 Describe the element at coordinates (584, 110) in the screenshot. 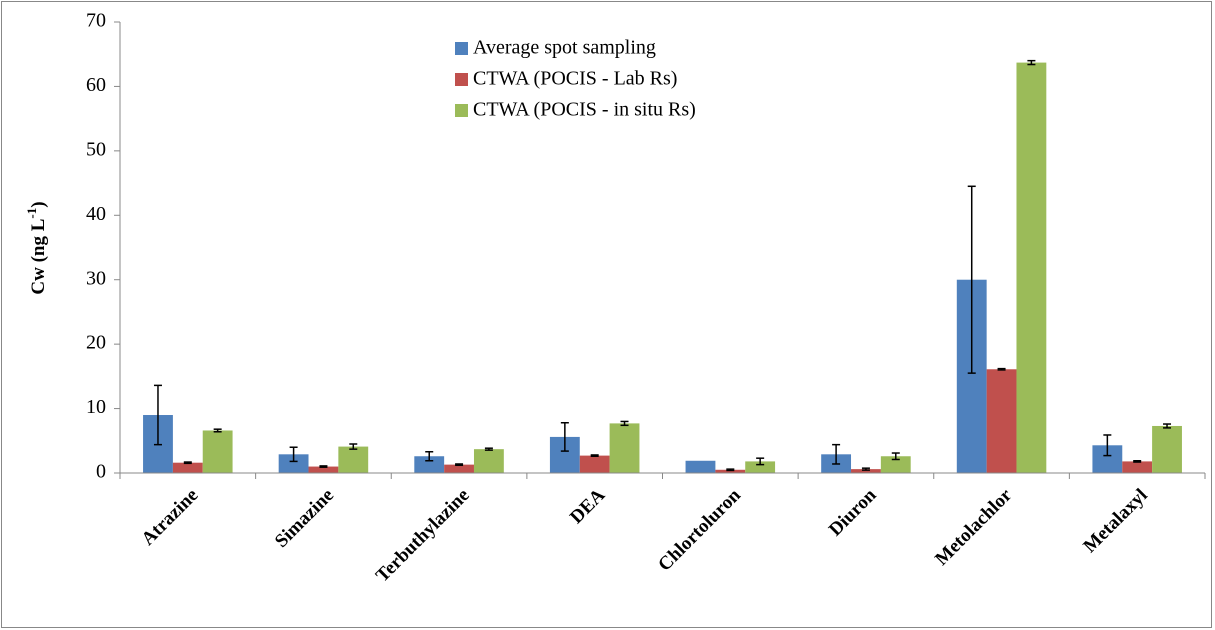

I see `legend-label: CTWA (POCIS - in situ Rs)` at that location.